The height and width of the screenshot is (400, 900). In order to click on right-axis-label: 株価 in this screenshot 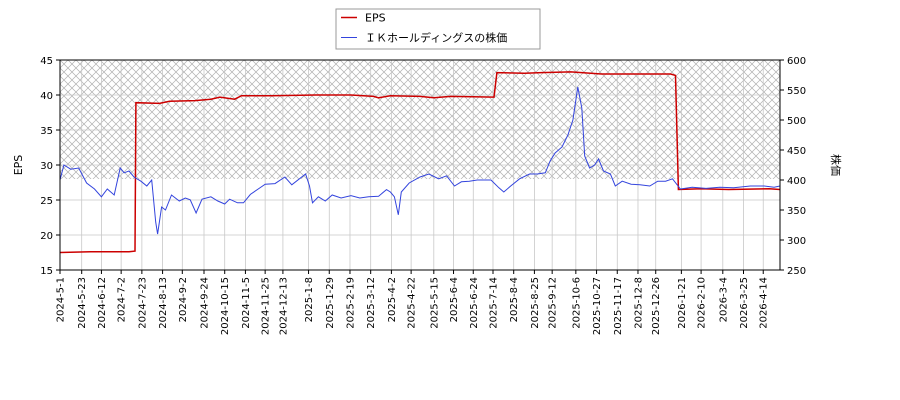, I will do `click(836, 165)`.